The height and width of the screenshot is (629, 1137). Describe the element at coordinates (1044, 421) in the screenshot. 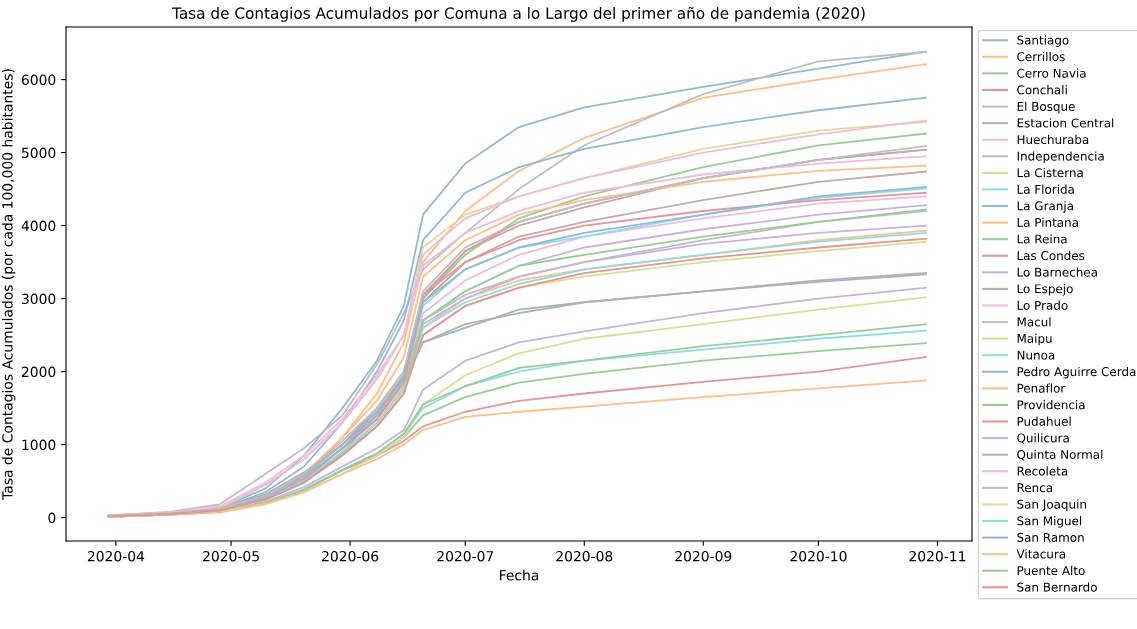

I see `legend-label: Pudahuel` at that location.